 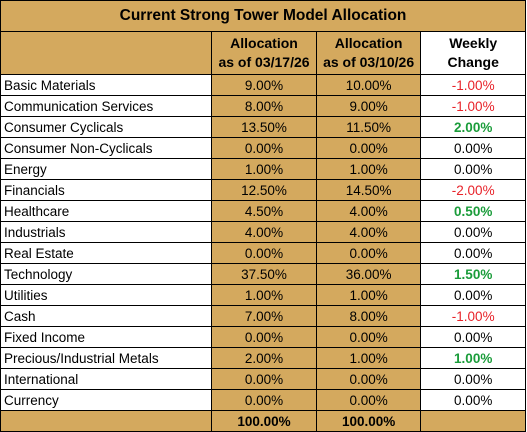 I want to click on table-row: Healthcare 4.50% 4.00% 0.50%, so click(x=263, y=211).